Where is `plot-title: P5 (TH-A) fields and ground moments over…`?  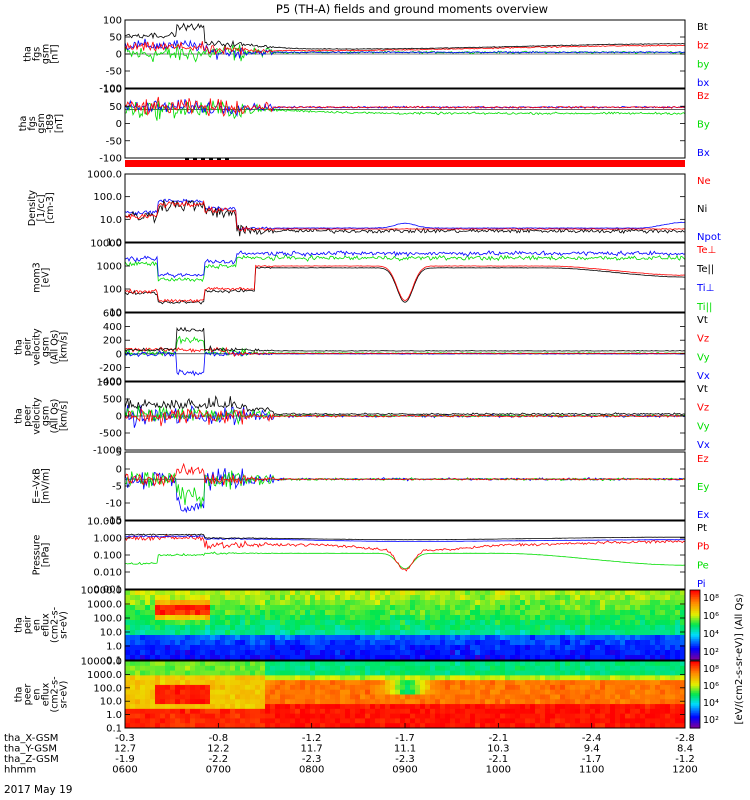
plot-title: P5 (TH-A) fields and ground moments over… is located at coordinates (412, 9).